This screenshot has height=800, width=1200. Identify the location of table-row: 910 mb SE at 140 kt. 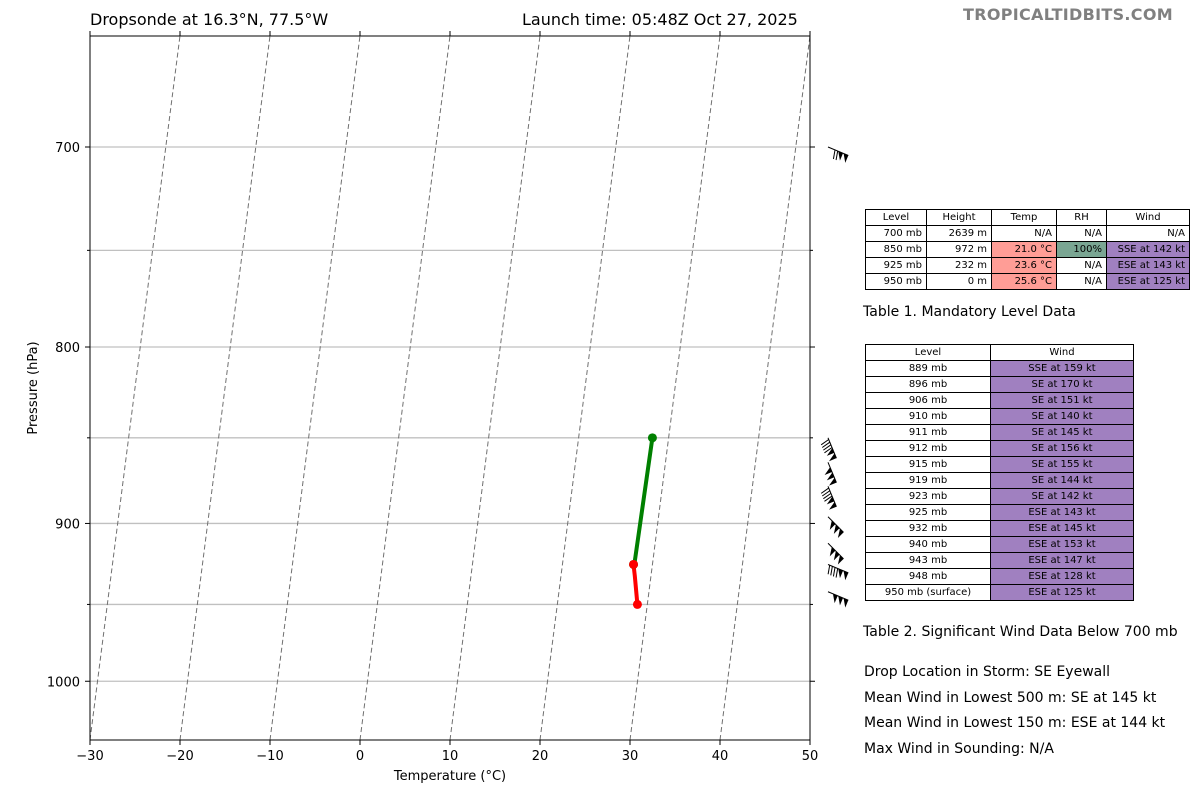
(999, 416).